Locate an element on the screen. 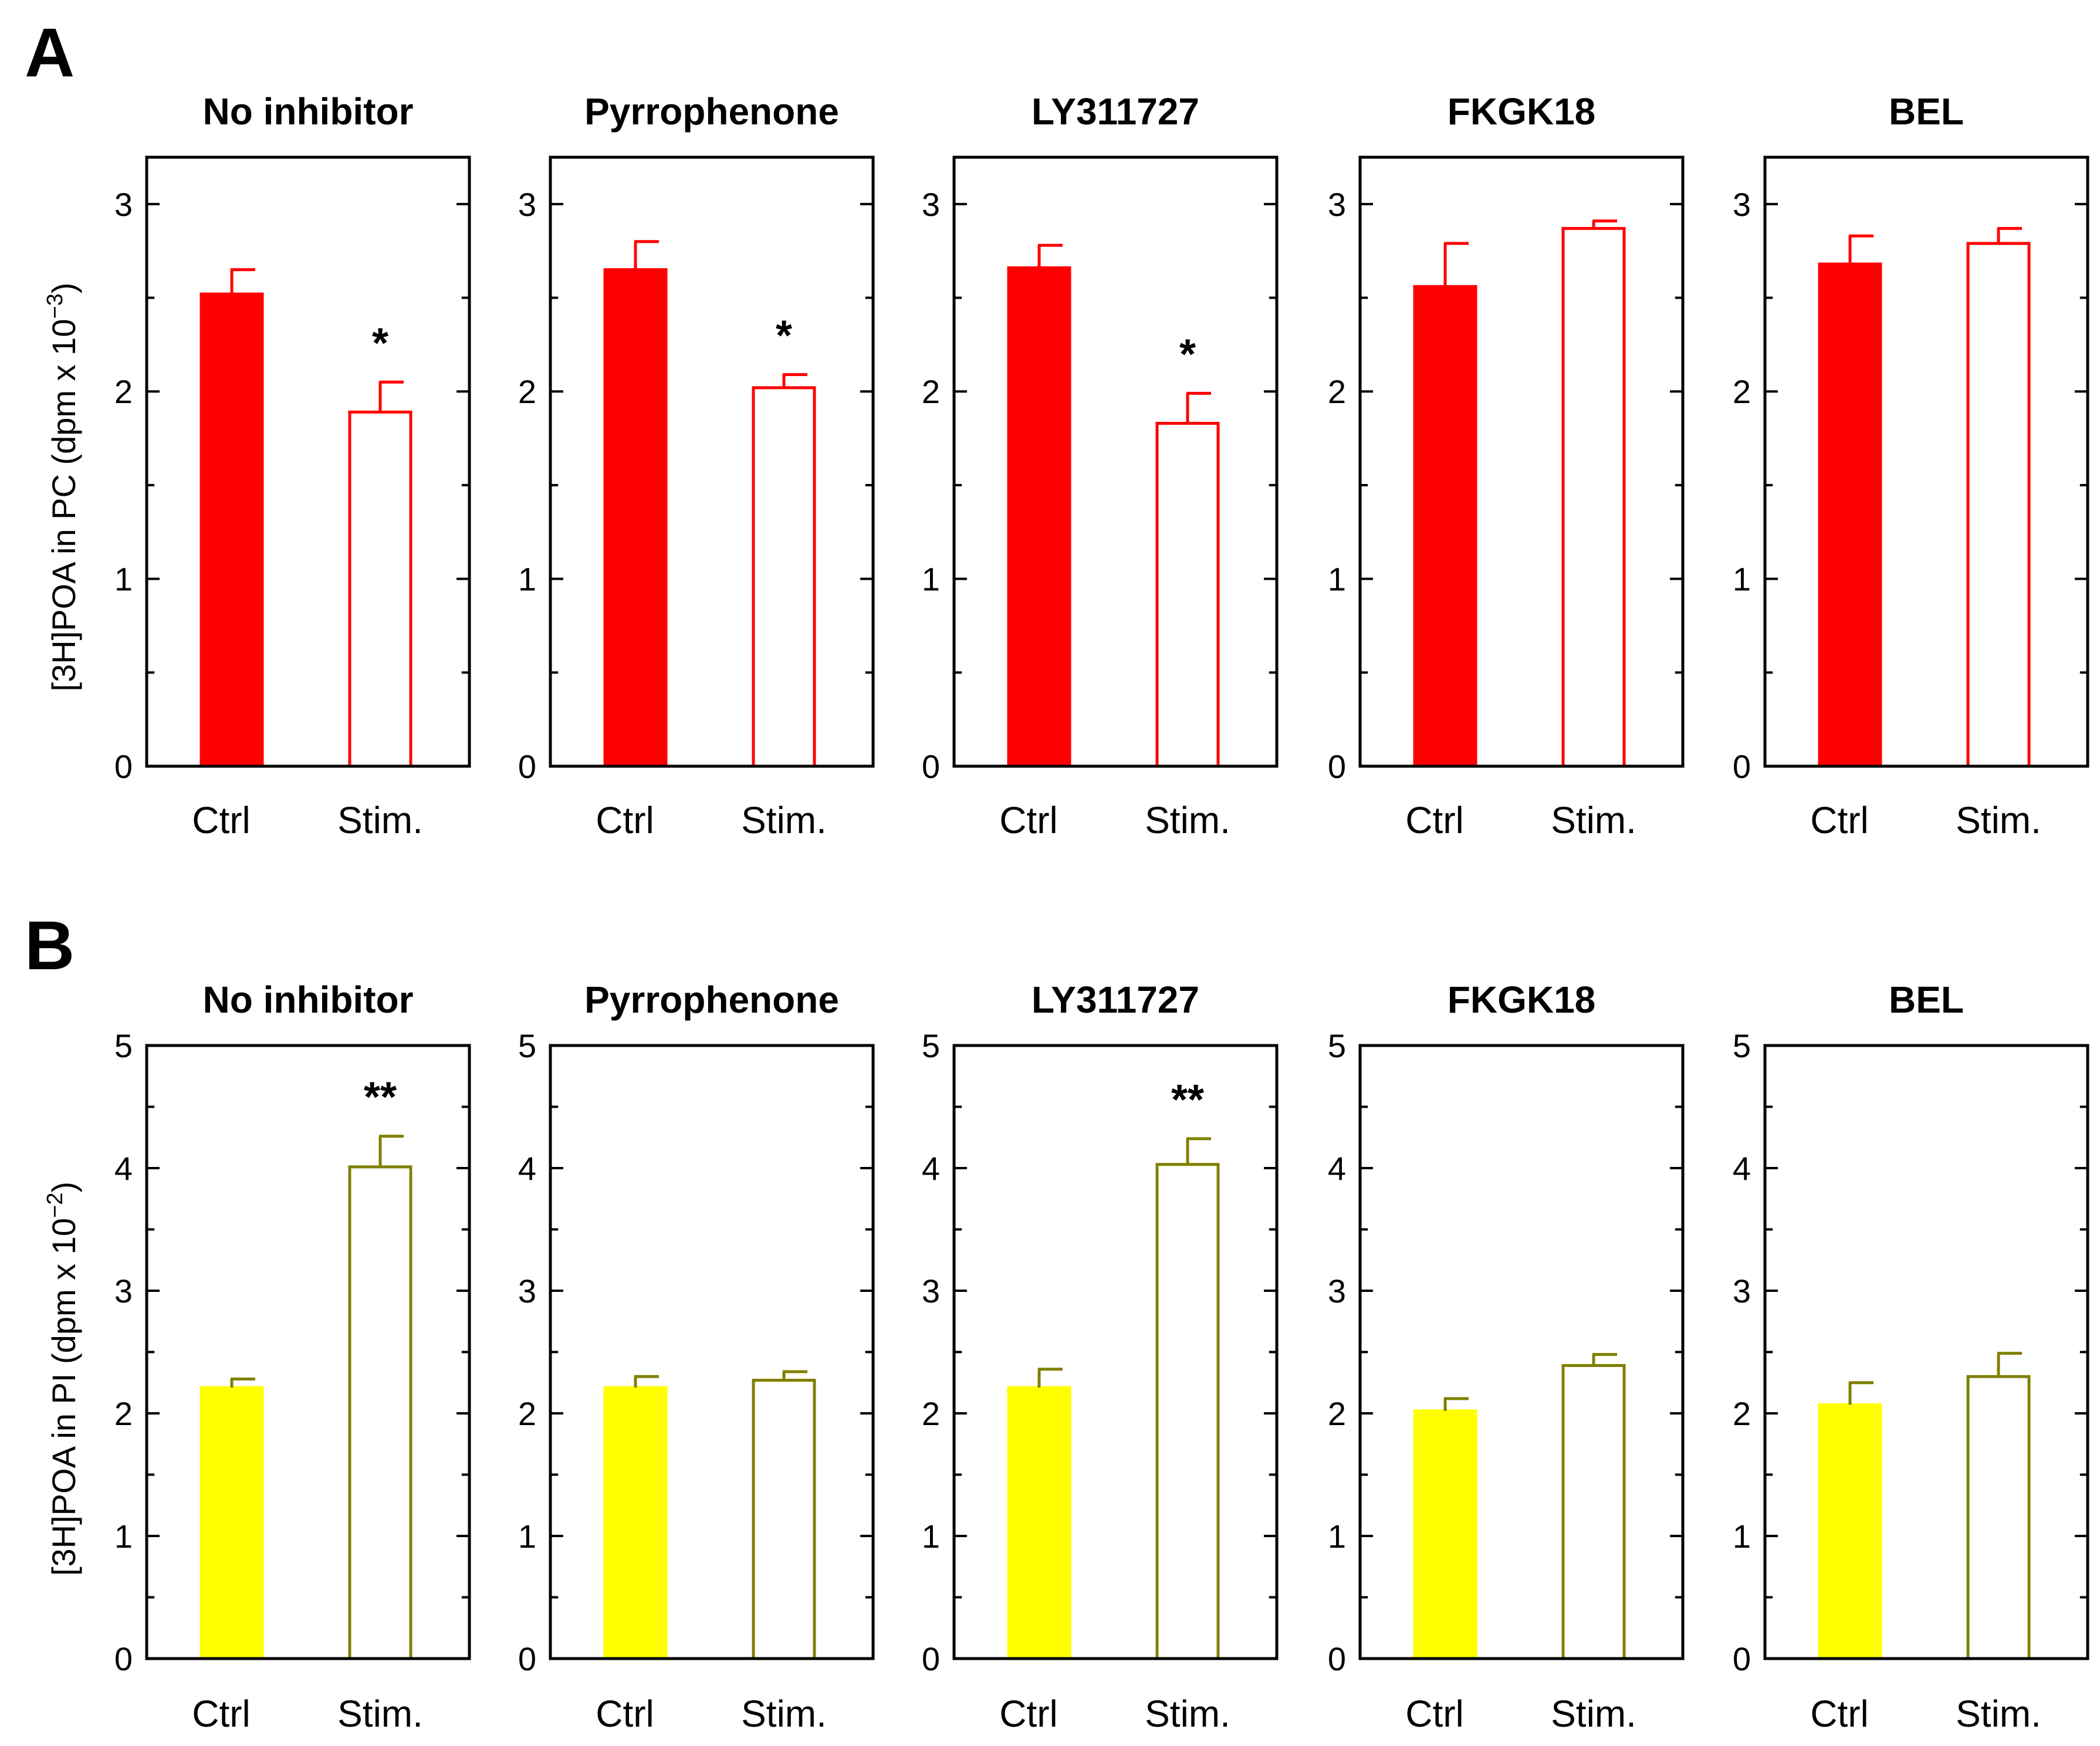  y-axis-label-exponent: −2 is located at coordinates (55, 1205).